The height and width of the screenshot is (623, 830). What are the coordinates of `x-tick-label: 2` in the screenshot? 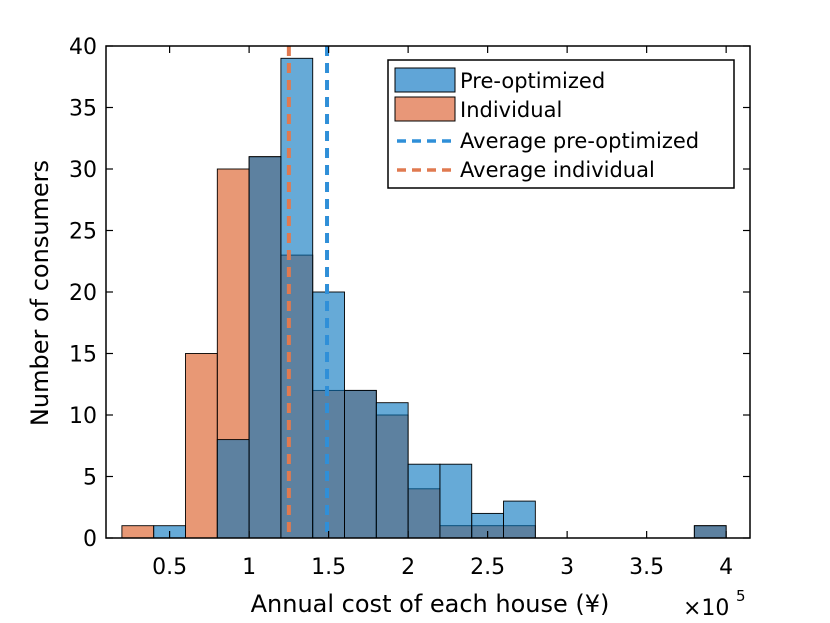 It's located at (408, 567).